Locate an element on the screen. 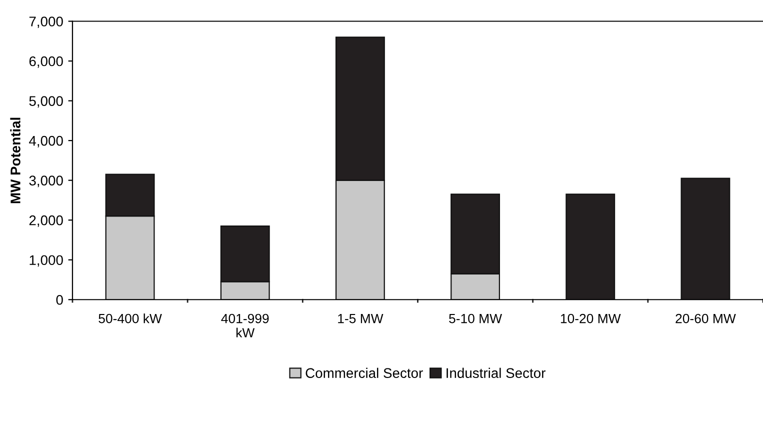 This screenshot has width=763, height=425. x-tick-label: 401-999 kW is located at coordinates (245, 326).